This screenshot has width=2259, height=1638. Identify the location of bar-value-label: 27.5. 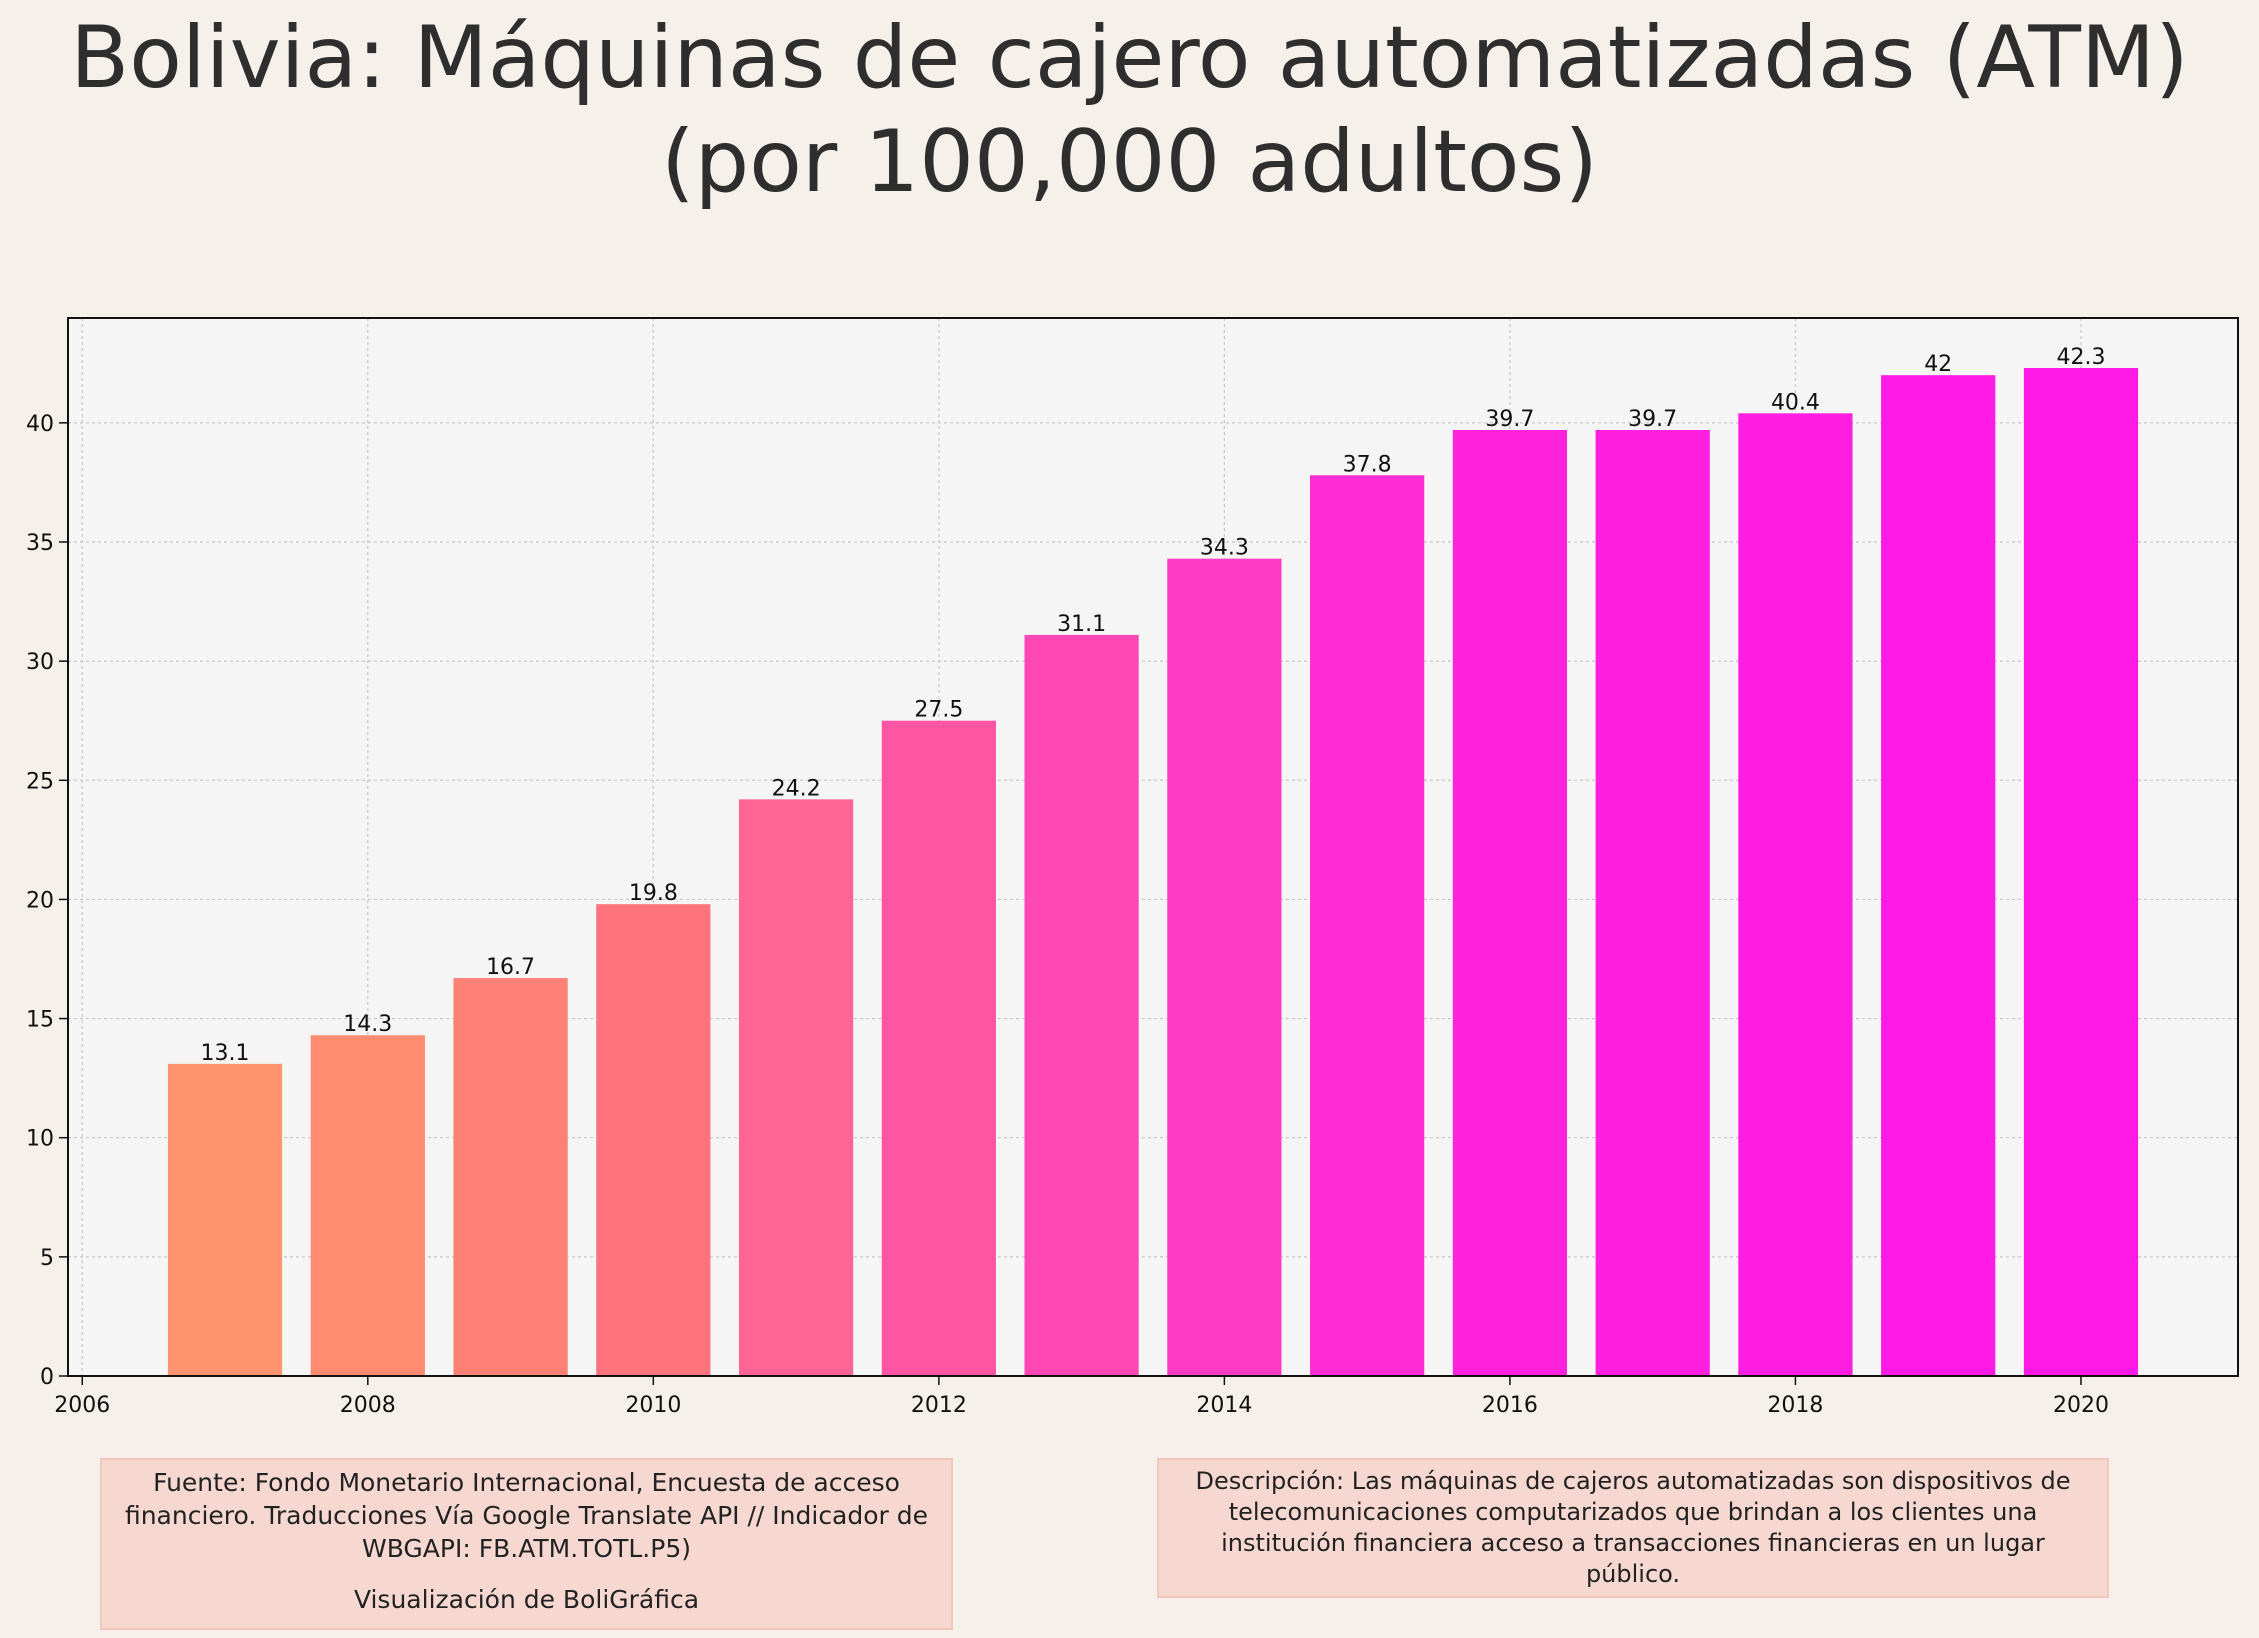
(938, 710).